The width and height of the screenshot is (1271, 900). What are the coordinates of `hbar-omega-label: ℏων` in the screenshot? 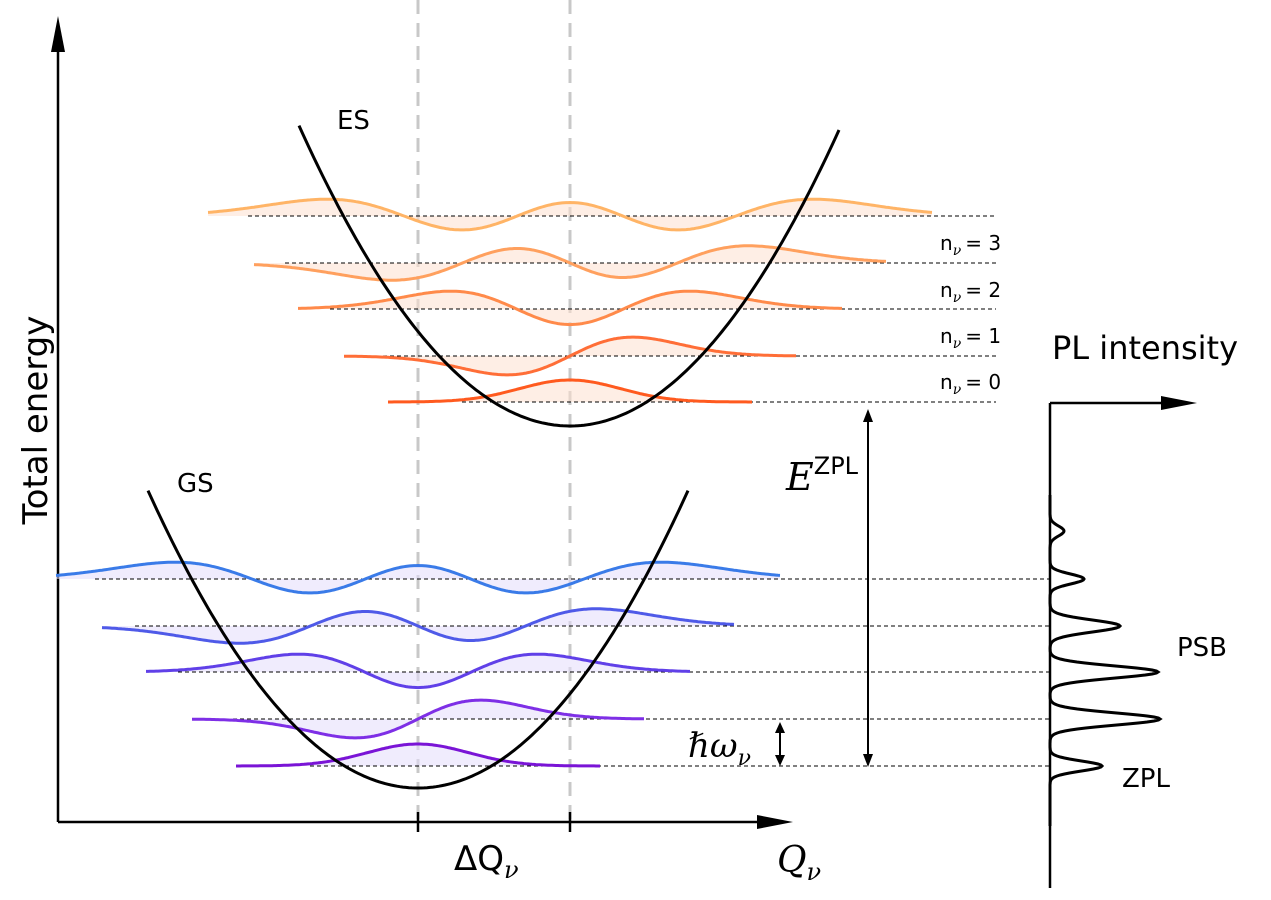 It's located at (719, 748).